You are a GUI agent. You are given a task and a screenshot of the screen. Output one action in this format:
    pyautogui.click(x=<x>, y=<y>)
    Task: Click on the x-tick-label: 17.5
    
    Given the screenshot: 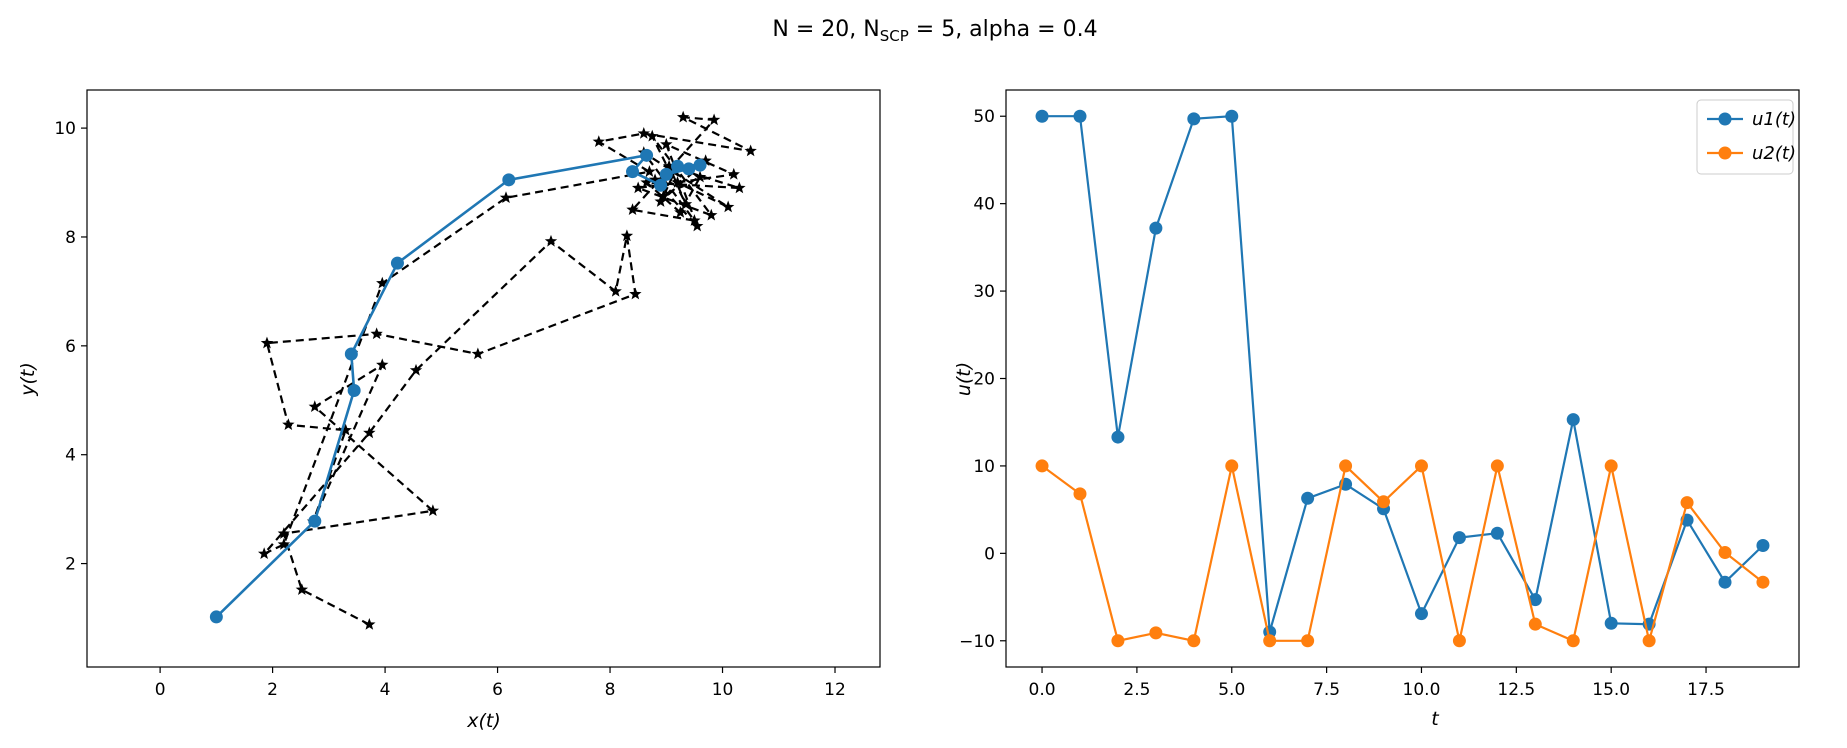 What is the action you would take?
    pyautogui.click(x=1706, y=690)
    